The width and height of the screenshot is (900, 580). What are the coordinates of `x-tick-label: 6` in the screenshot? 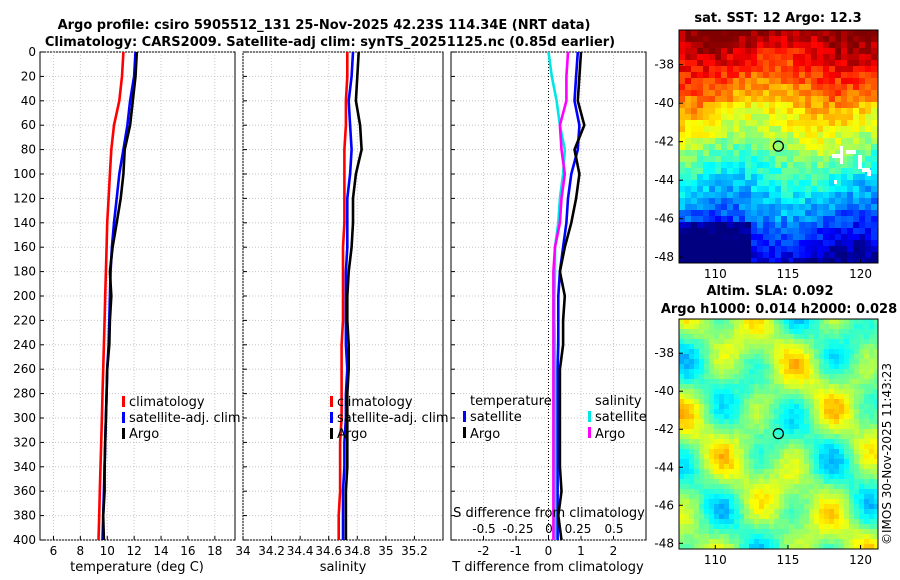 It's located at (54, 551).